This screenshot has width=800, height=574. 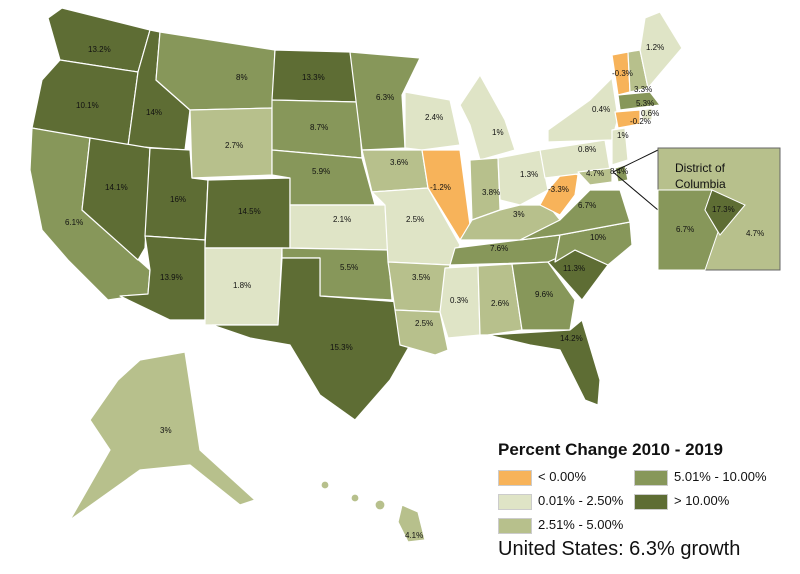 What do you see at coordinates (519, 214) in the screenshot?
I see `label-ky: 3%` at bounding box center [519, 214].